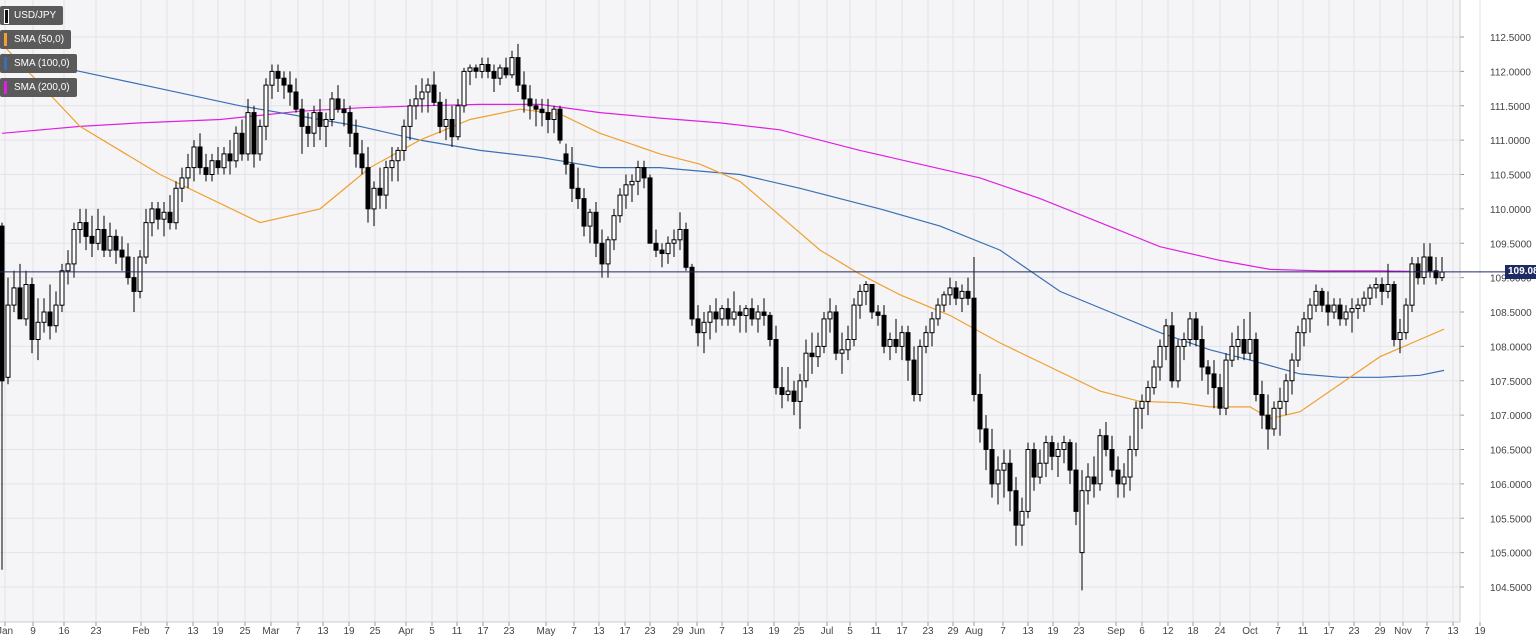  I want to click on x-tick-label: Mar, so click(271, 631).